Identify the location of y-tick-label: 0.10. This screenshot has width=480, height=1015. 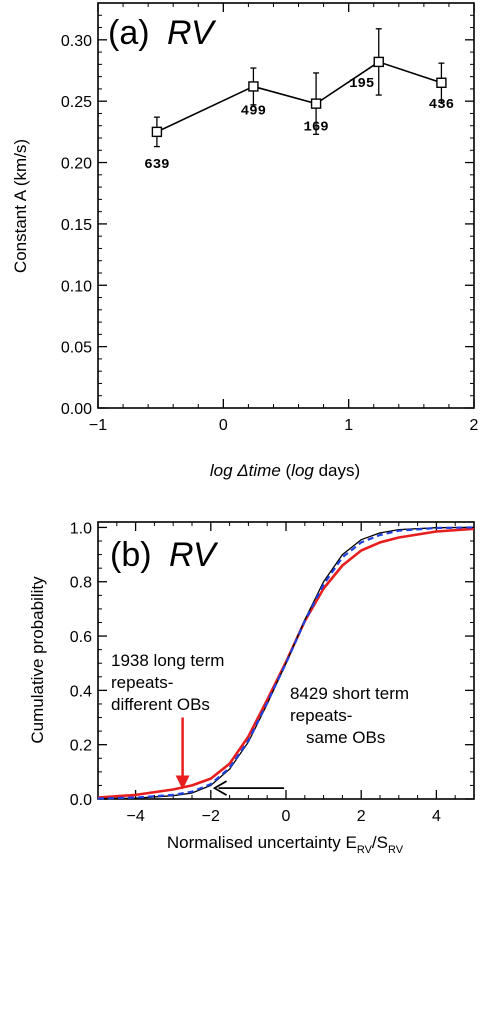
(76, 286).